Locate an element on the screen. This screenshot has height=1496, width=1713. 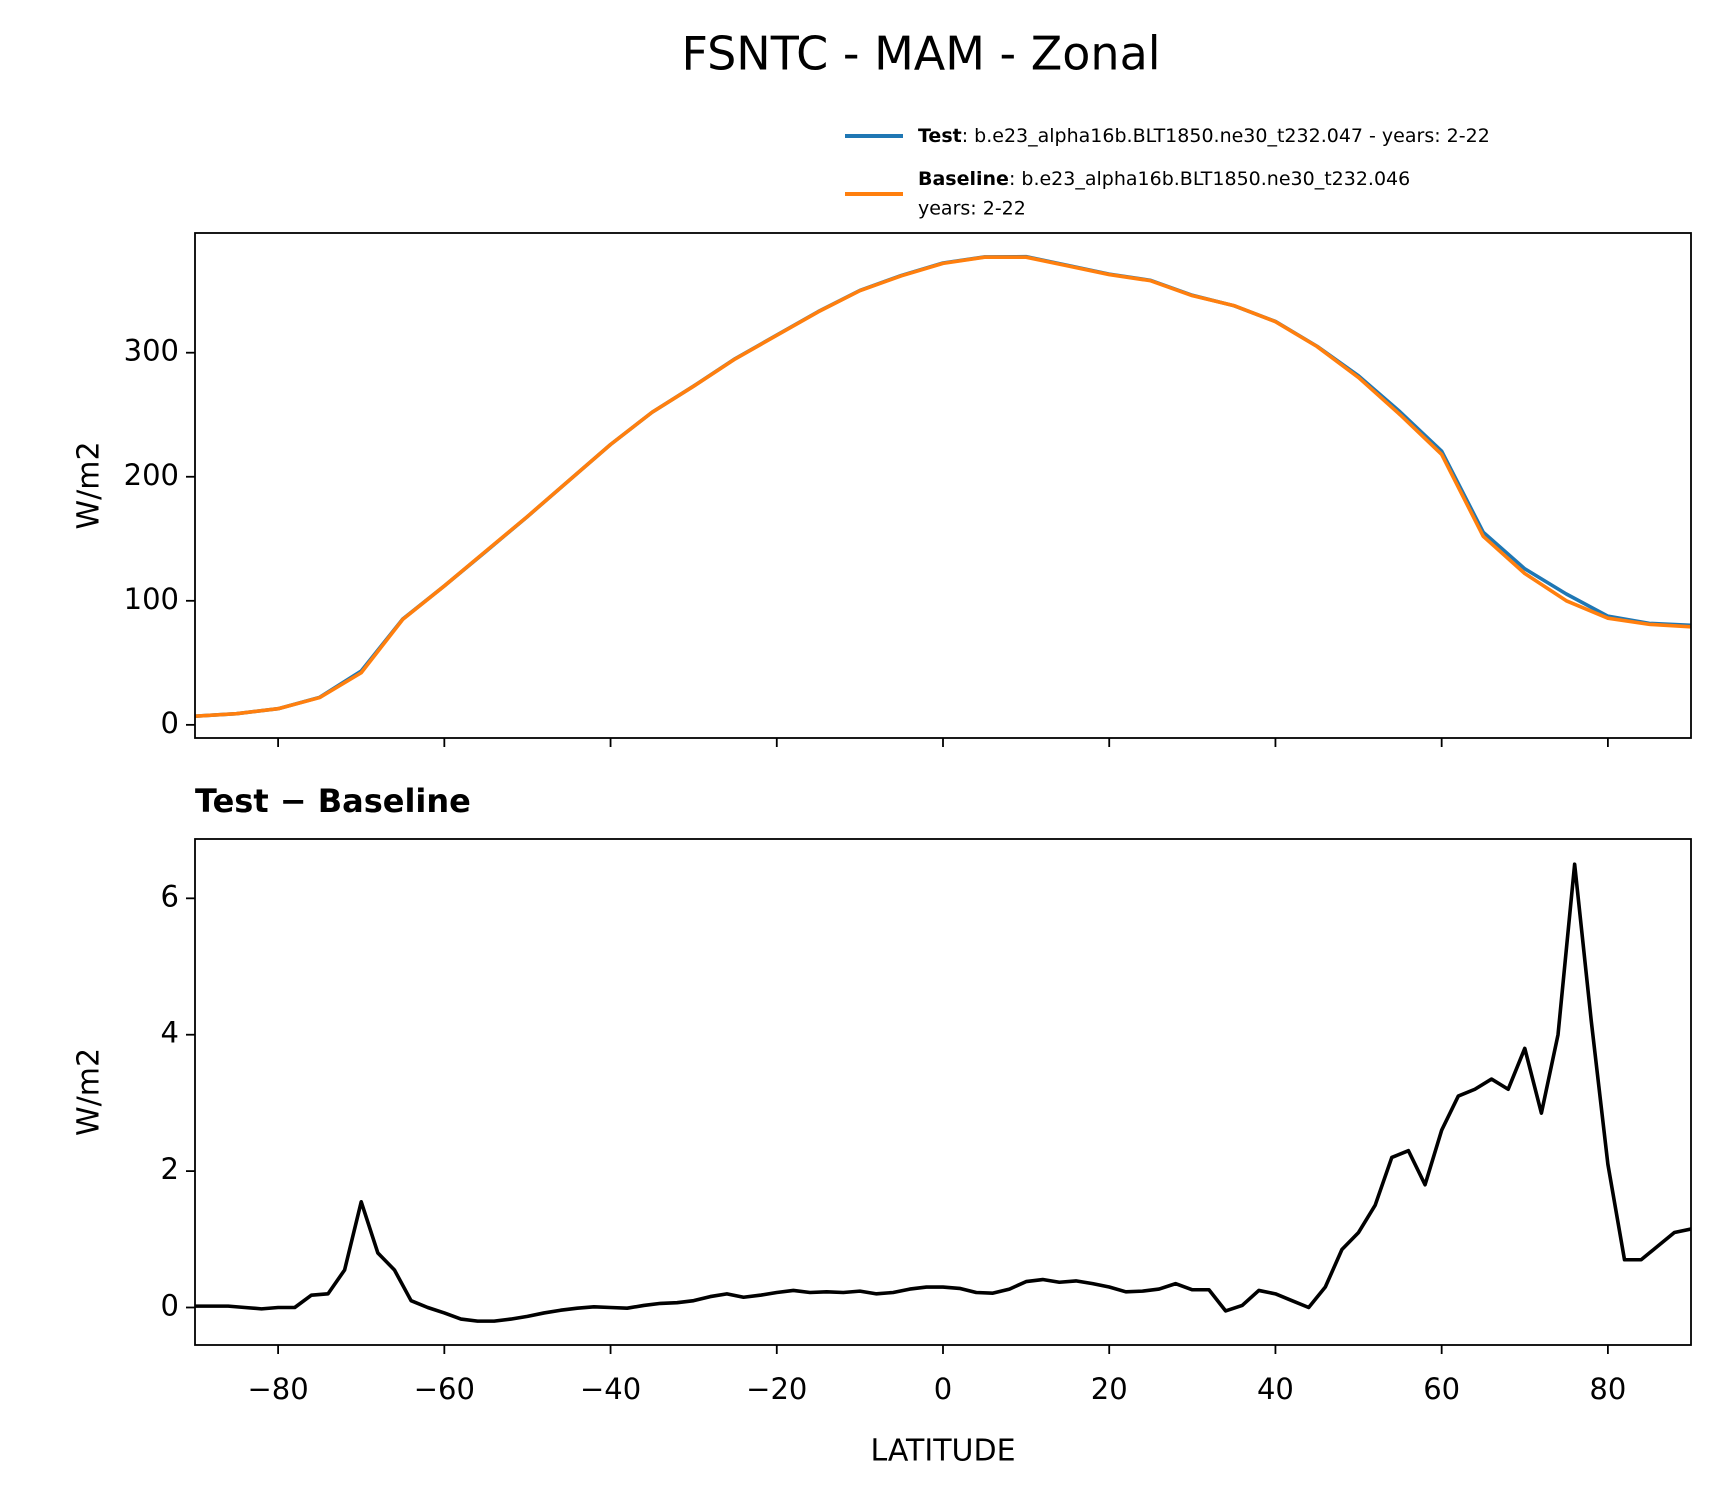
y-tick-label: 300 is located at coordinates (151, 351).